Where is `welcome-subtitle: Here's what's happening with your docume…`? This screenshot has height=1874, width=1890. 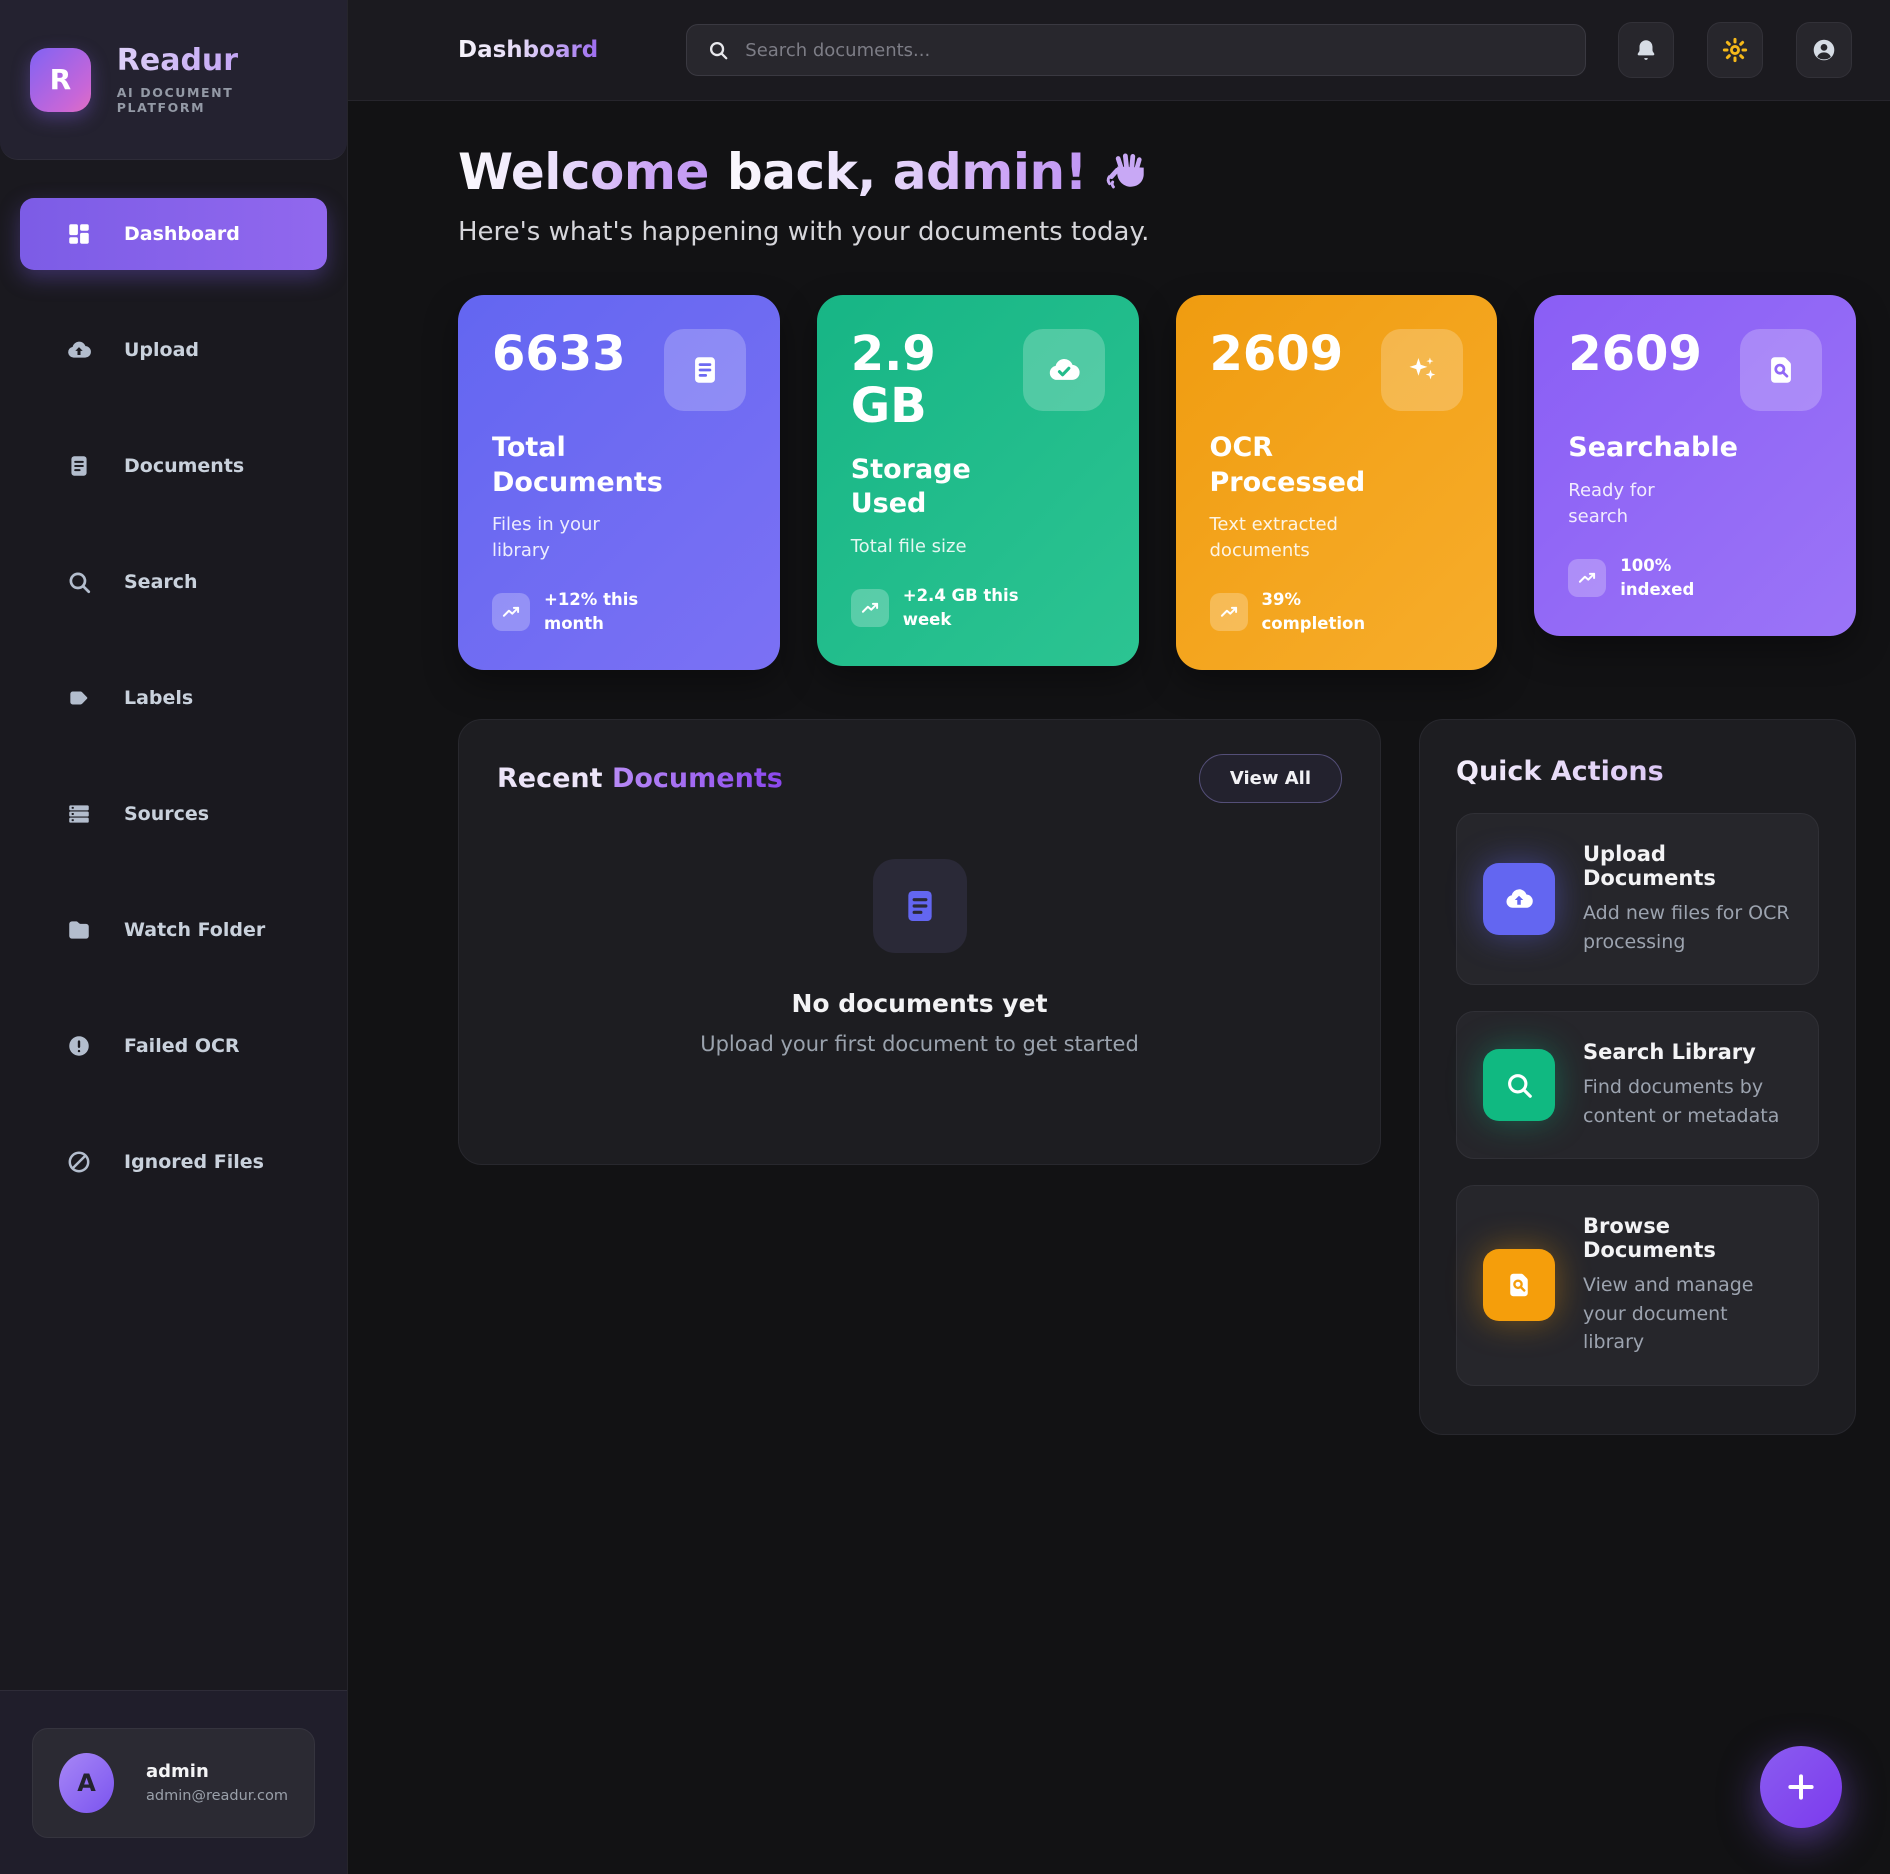 welcome-subtitle: Here's what's happening with your docume… is located at coordinates (804, 232).